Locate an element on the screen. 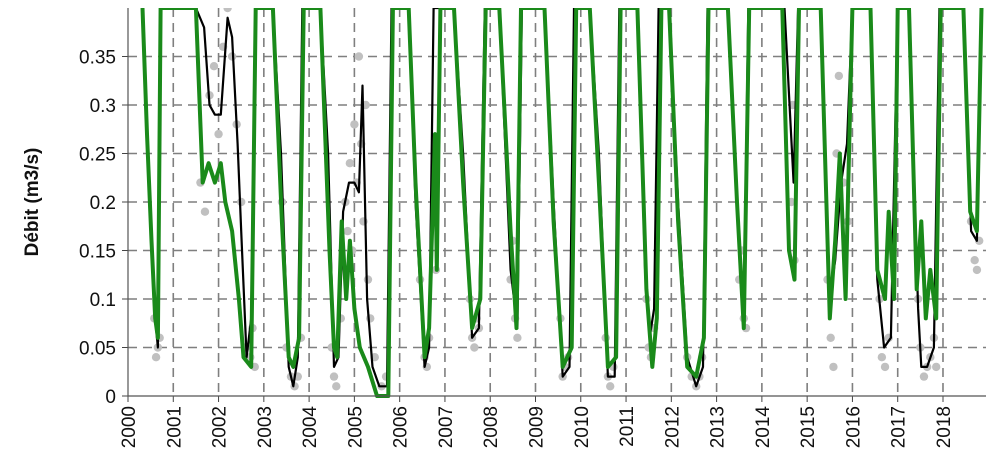  y-tick-label: 0.3 is located at coordinates (103, 106).